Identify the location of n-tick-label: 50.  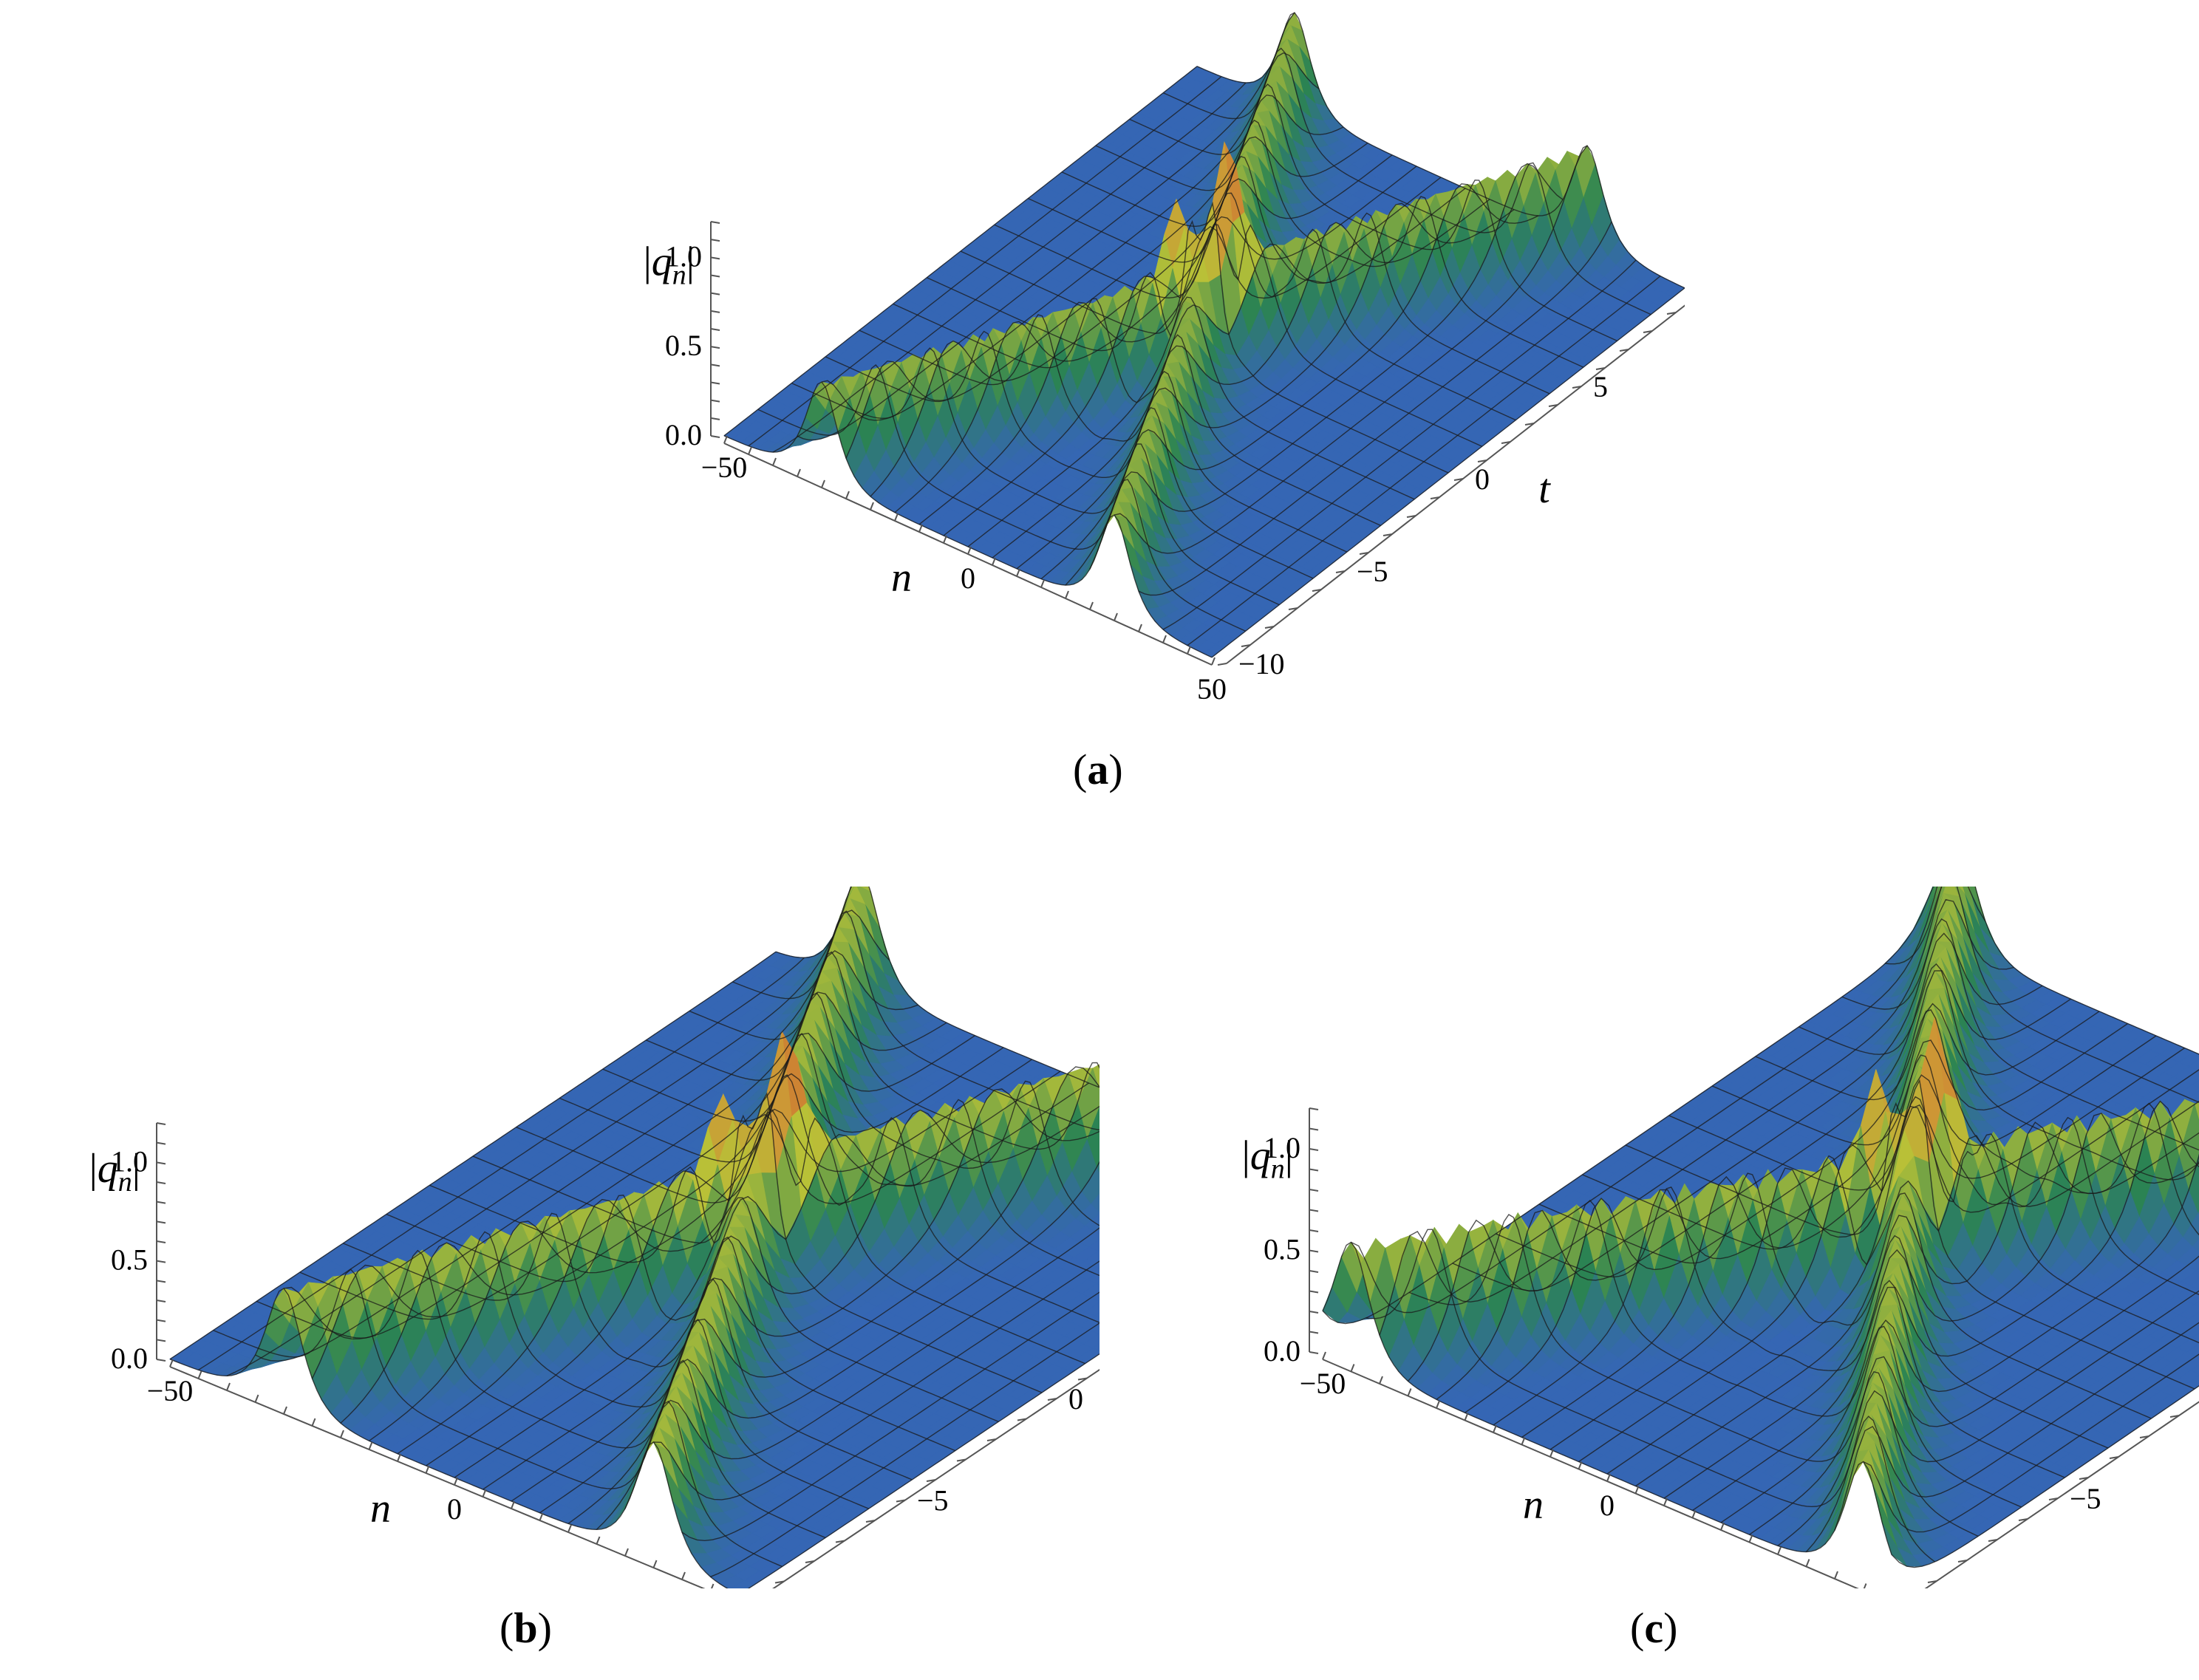
(1212, 689).